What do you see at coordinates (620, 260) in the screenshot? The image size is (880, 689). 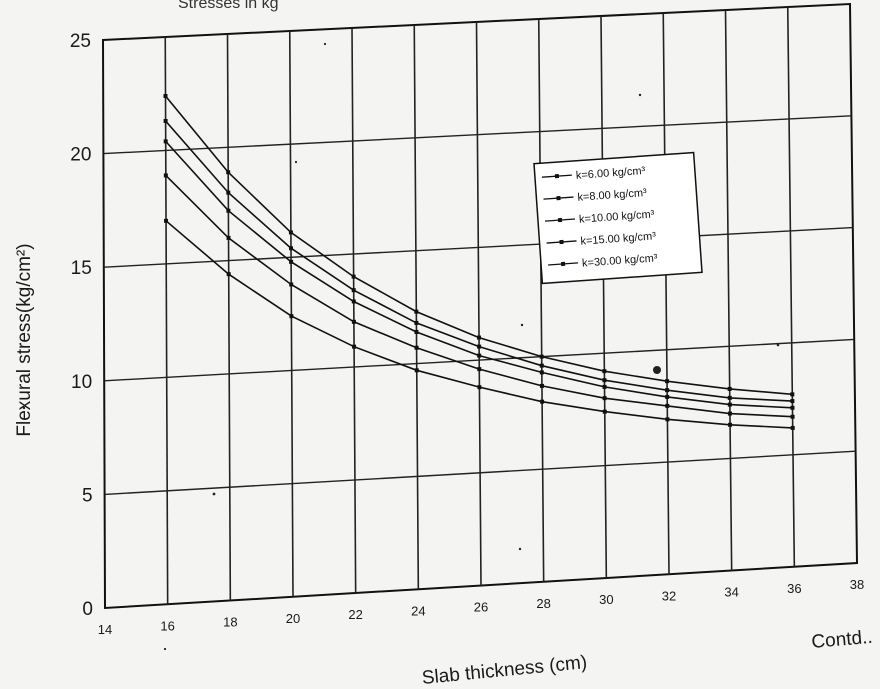 I see `legend-label: k=30.00 kg/cm³` at bounding box center [620, 260].